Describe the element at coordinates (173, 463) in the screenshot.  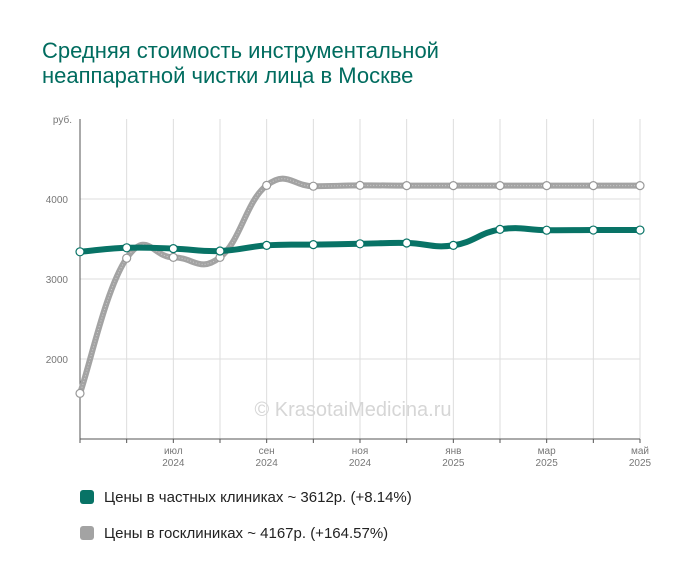
I see `x-tick-label-year-2: 2024` at that location.